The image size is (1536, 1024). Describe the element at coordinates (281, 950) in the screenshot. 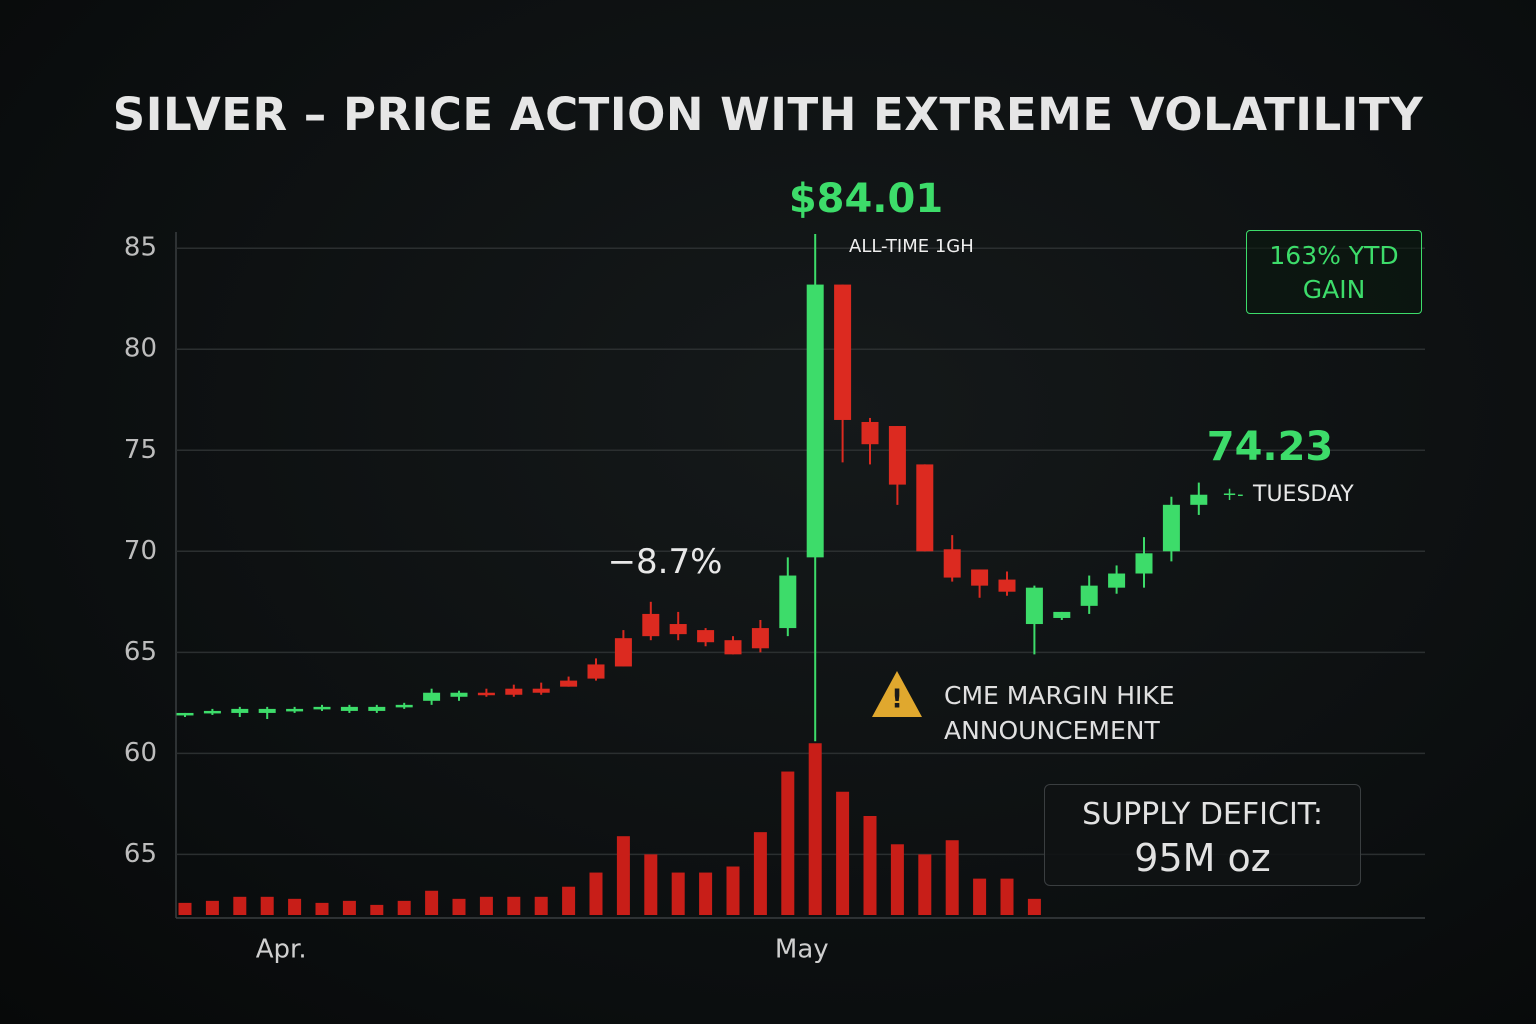

I see `x-tick-label: Apr.` at that location.